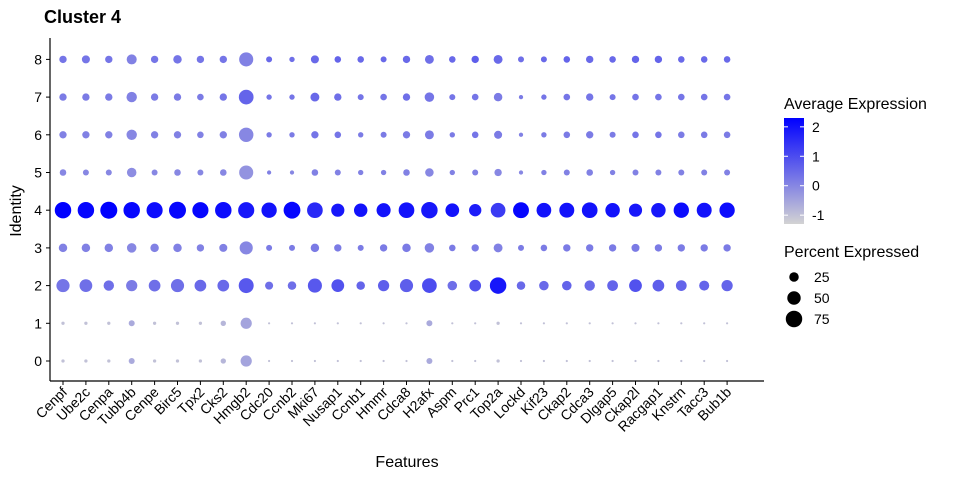  Describe the element at coordinates (406, 210) in the screenshot. I see `dot-cdca8-id4` at that location.